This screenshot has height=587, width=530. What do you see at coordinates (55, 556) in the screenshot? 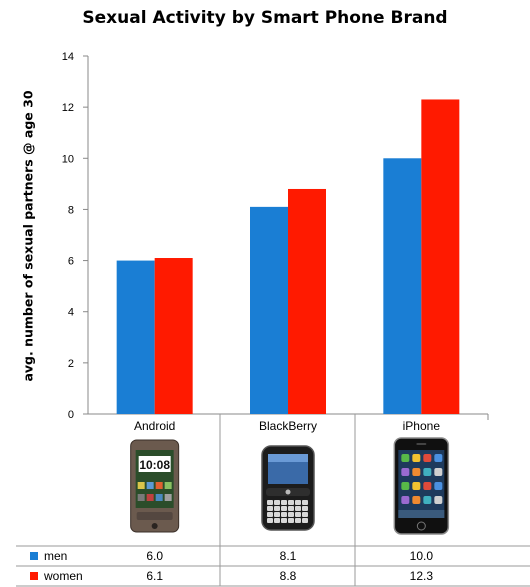
I see `legend-label-men: men` at bounding box center [55, 556].